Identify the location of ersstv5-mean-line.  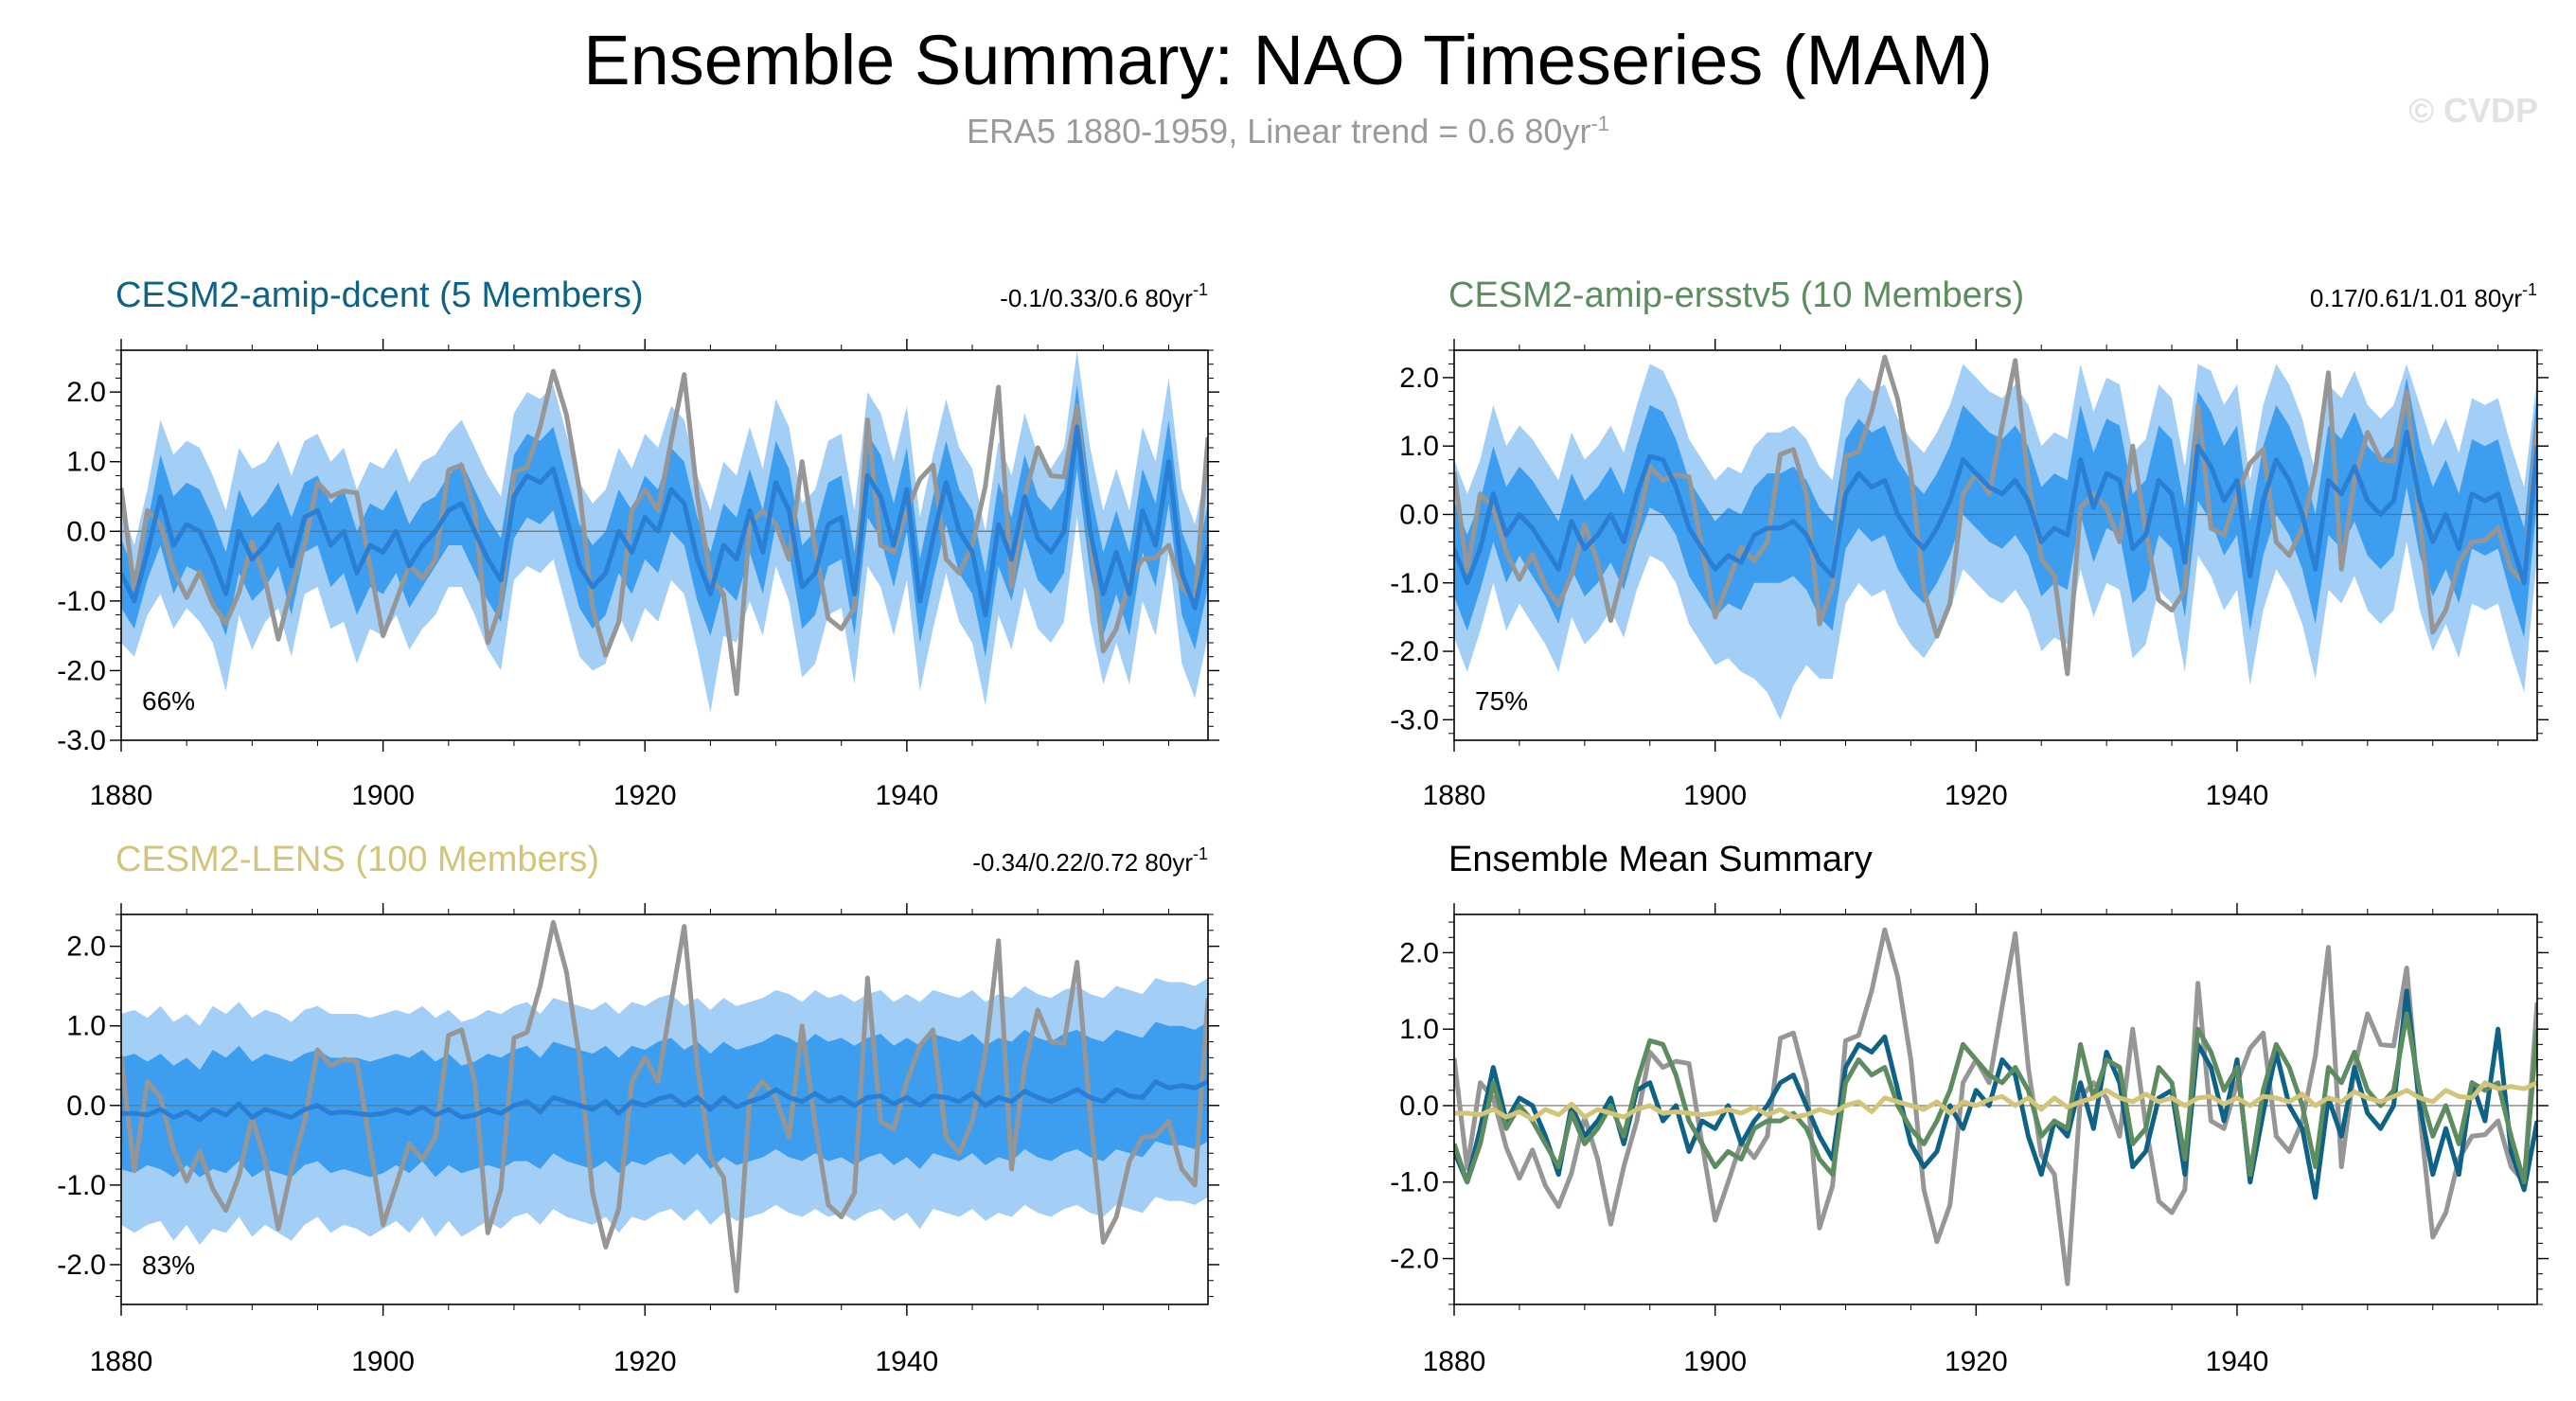
(1995, 1098).